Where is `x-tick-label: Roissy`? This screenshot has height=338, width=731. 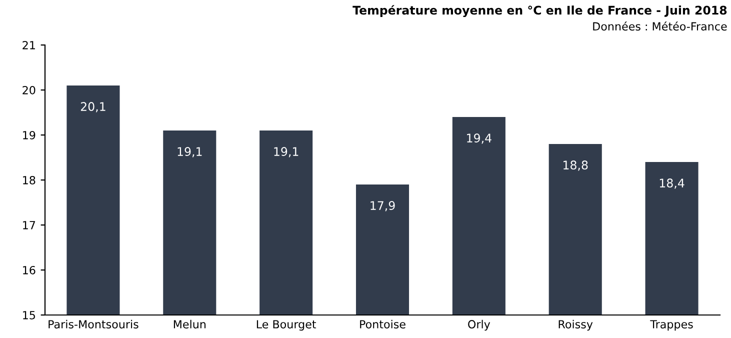 x-tick-label: Roissy is located at coordinates (575, 325).